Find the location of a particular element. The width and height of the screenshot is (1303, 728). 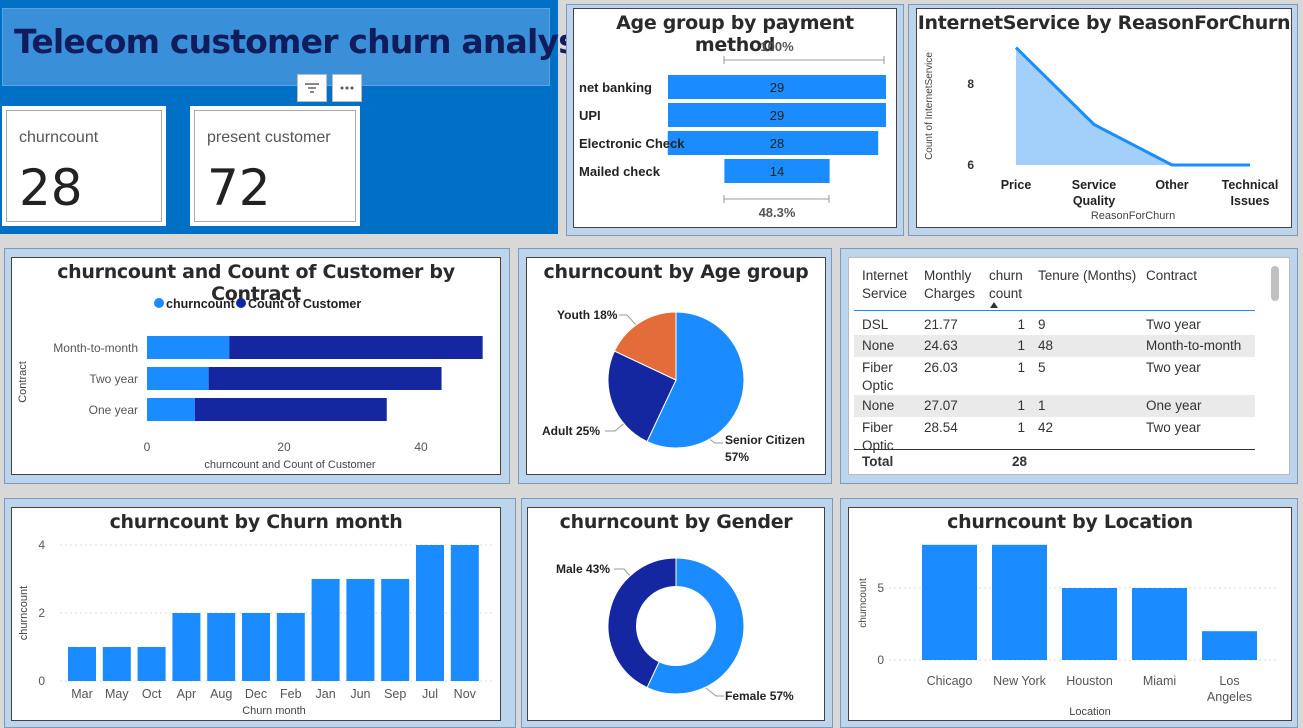

funnel-value: 14 is located at coordinates (777, 171).